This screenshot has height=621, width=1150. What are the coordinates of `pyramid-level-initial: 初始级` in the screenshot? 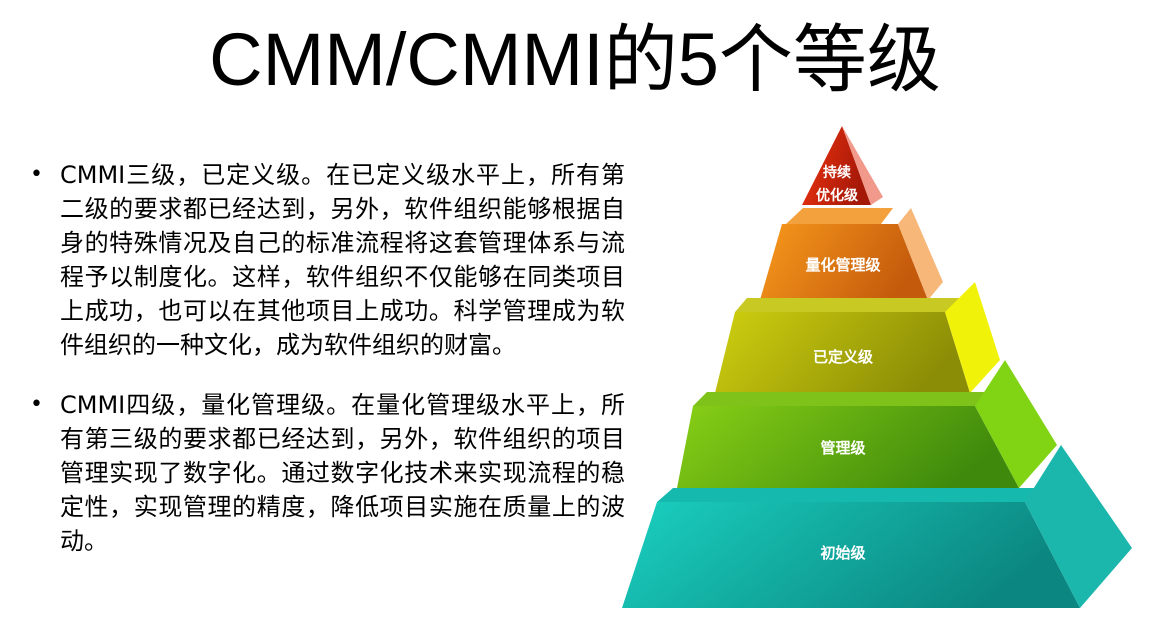 It's located at (877, 526).